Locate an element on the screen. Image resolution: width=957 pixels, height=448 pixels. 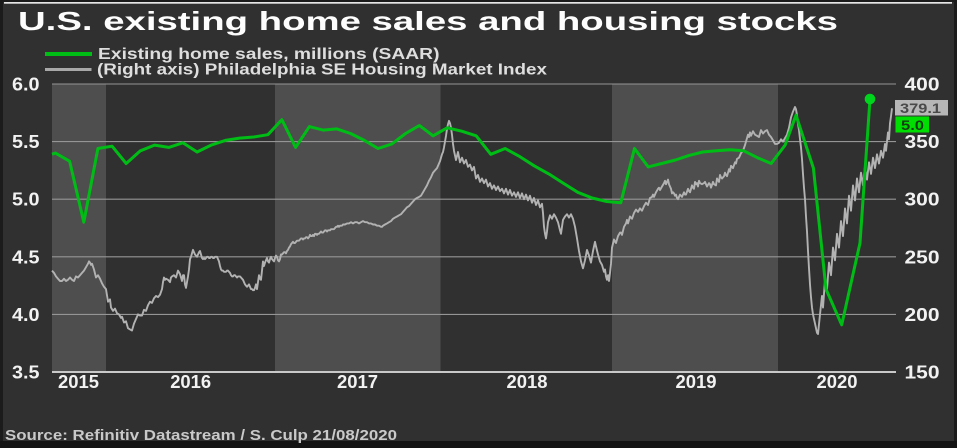
svg-text: 379.1 is located at coordinates (920, 108).